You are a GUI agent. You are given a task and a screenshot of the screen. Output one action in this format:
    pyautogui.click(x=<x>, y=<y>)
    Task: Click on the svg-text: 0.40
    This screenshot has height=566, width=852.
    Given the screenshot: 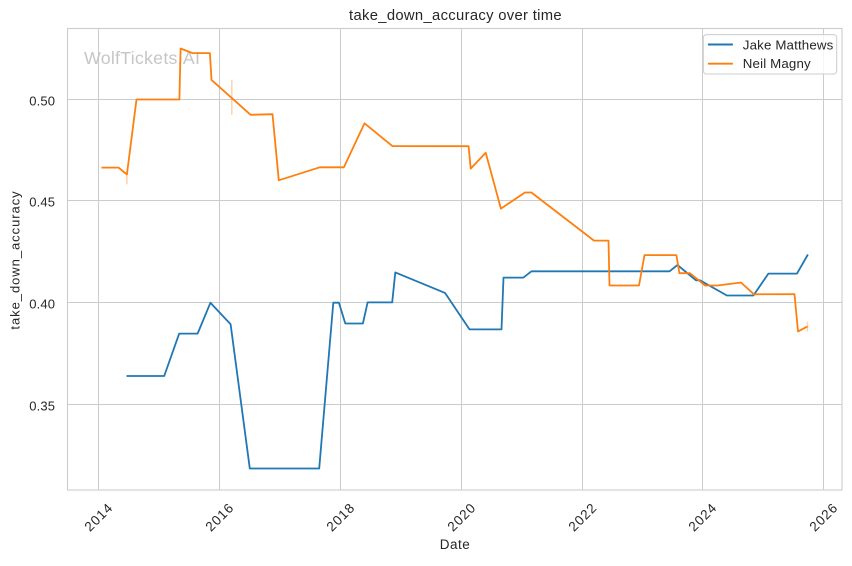 What is the action you would take?
    pyautogui.click(x=42, y=304)
    